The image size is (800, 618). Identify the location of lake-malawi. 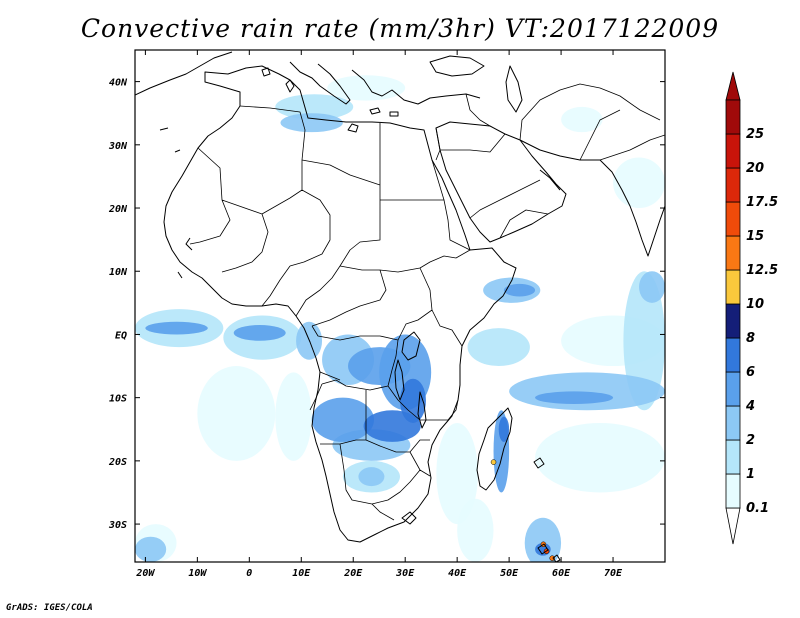
(422, 410).